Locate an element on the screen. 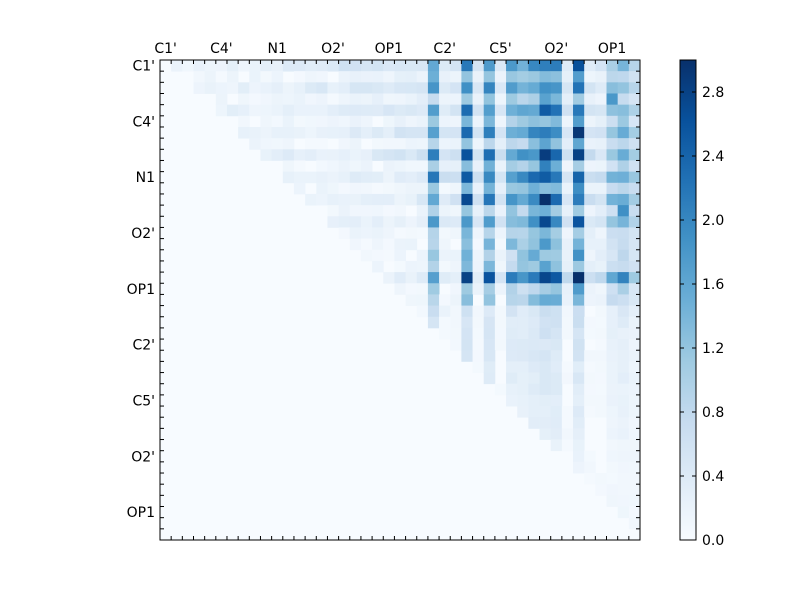 The width and height of the screenshot is (800, 600). colorbar-tick-label: 2.0 is located at coordinates (713, 221).